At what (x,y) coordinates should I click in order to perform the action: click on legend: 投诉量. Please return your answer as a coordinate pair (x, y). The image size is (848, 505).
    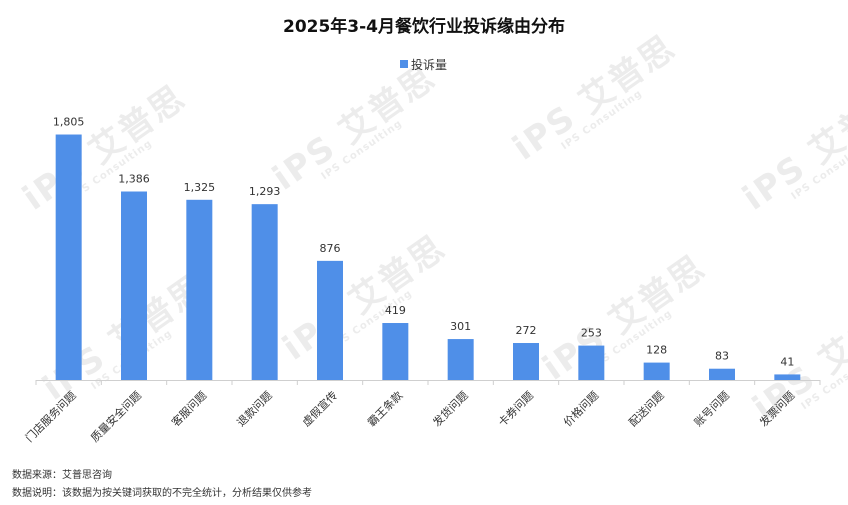
    Looking at the image, I should click on (423, 64).